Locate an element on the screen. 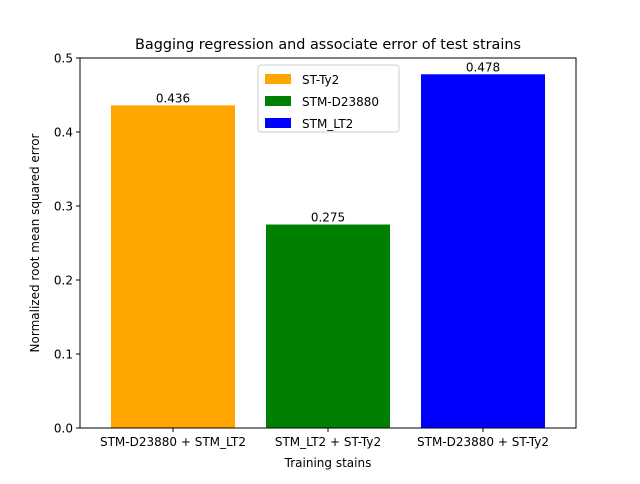  legend-label: STM-D23880 is located at coordinates (340, 102).